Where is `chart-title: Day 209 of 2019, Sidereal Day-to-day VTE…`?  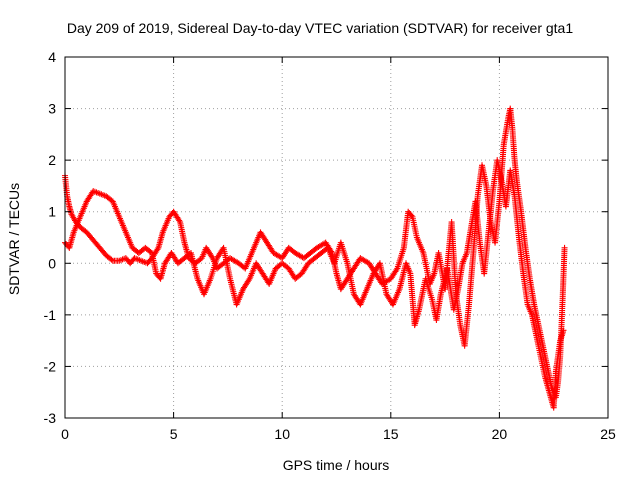
chart-title: Day 209 of 2019, Sidereal Day-to-day VTE… is located at coordinates (320, 28).